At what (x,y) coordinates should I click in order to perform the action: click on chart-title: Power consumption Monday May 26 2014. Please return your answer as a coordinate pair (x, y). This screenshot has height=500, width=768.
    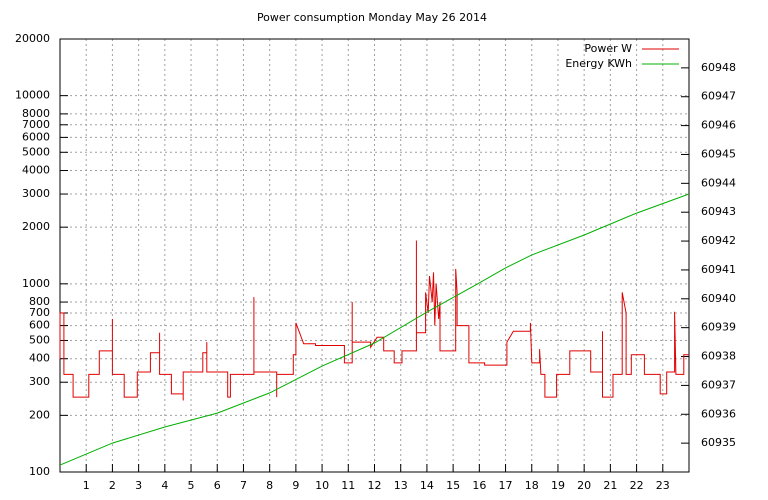
    Looking at the image, I should click on (372, 17).